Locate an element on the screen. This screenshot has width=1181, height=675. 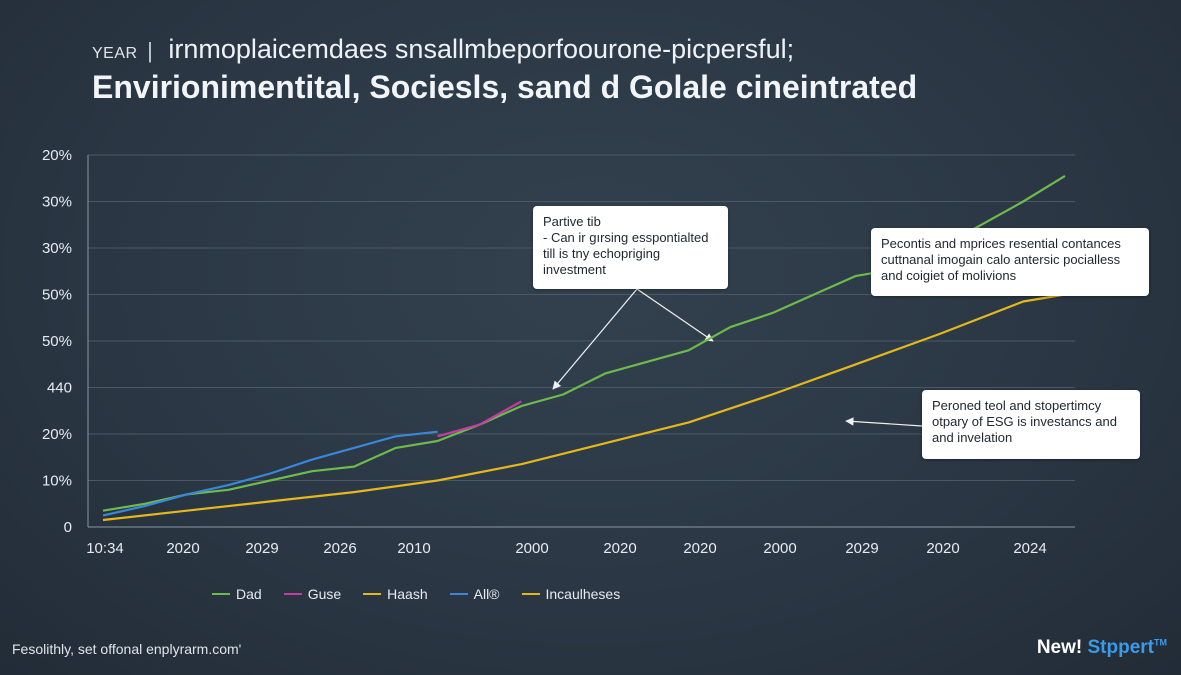
series-line-all- is located at coordinates (270, 473).